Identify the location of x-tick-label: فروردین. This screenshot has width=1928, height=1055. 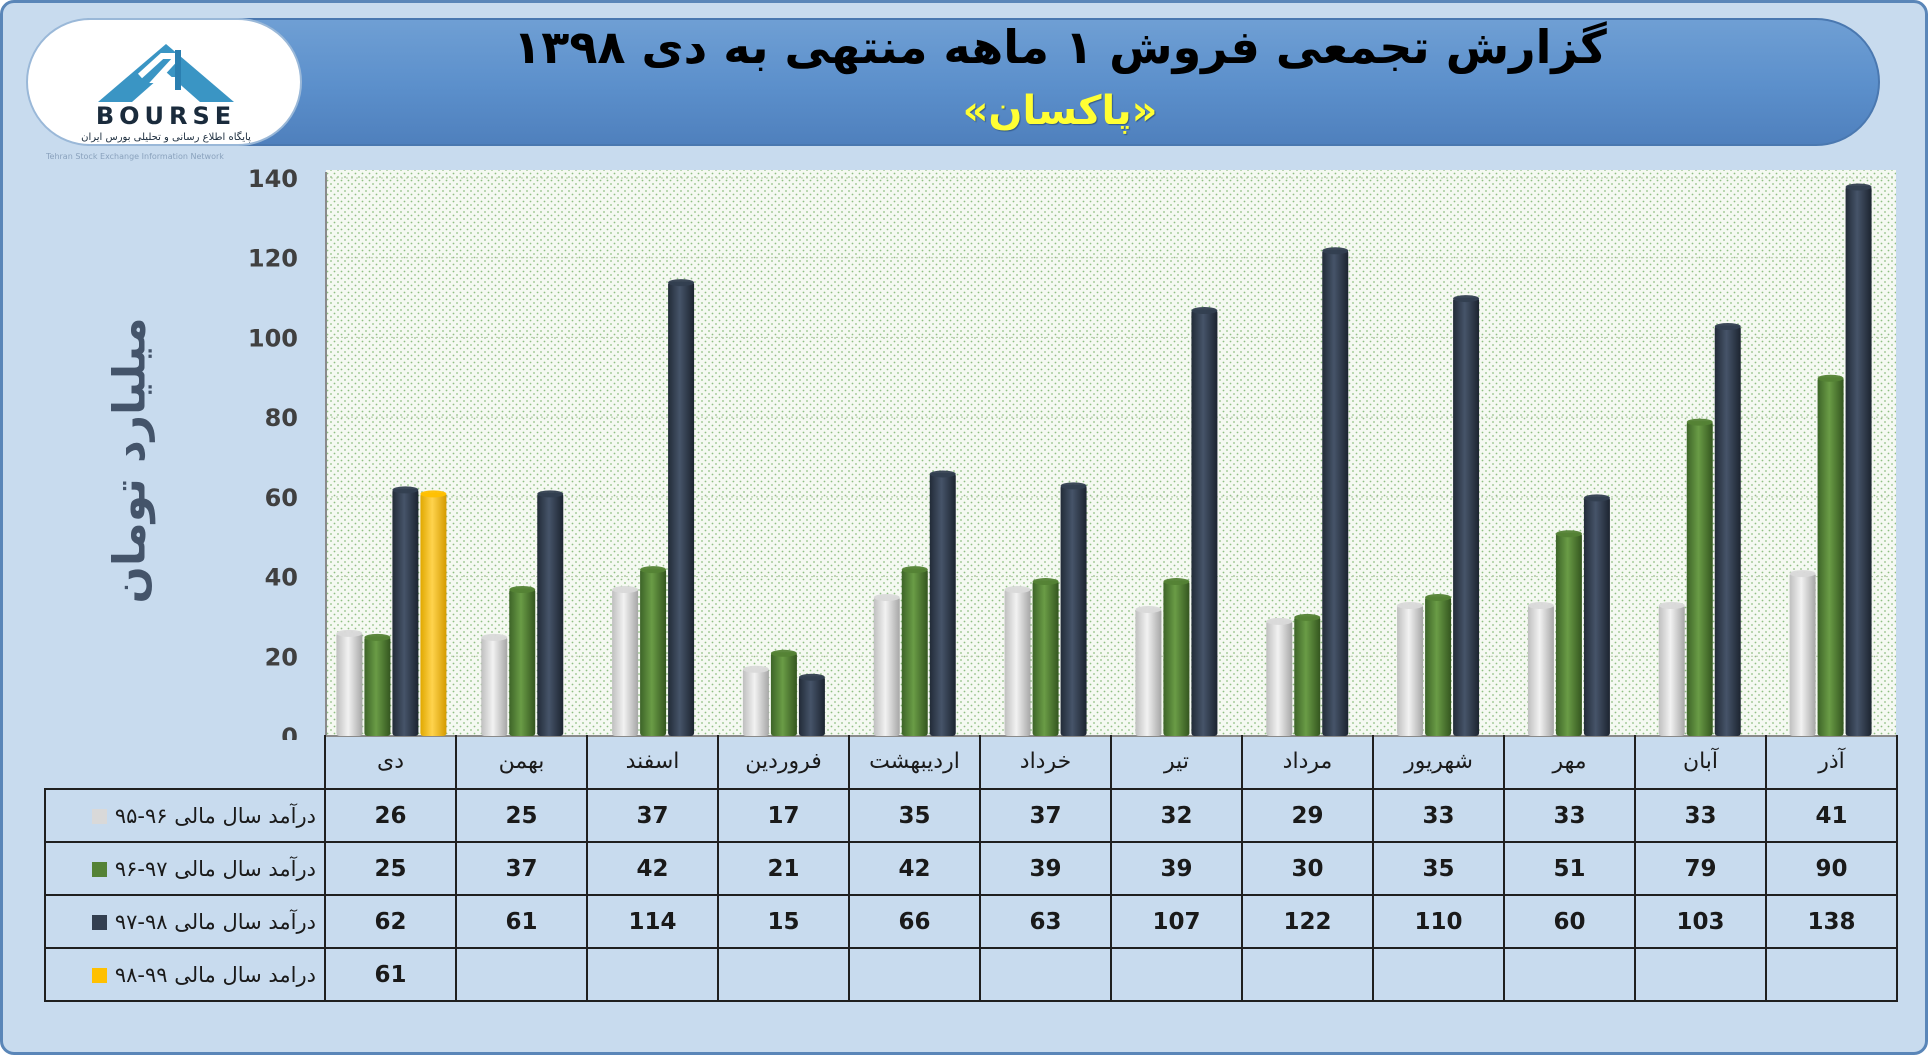
(783, 762).